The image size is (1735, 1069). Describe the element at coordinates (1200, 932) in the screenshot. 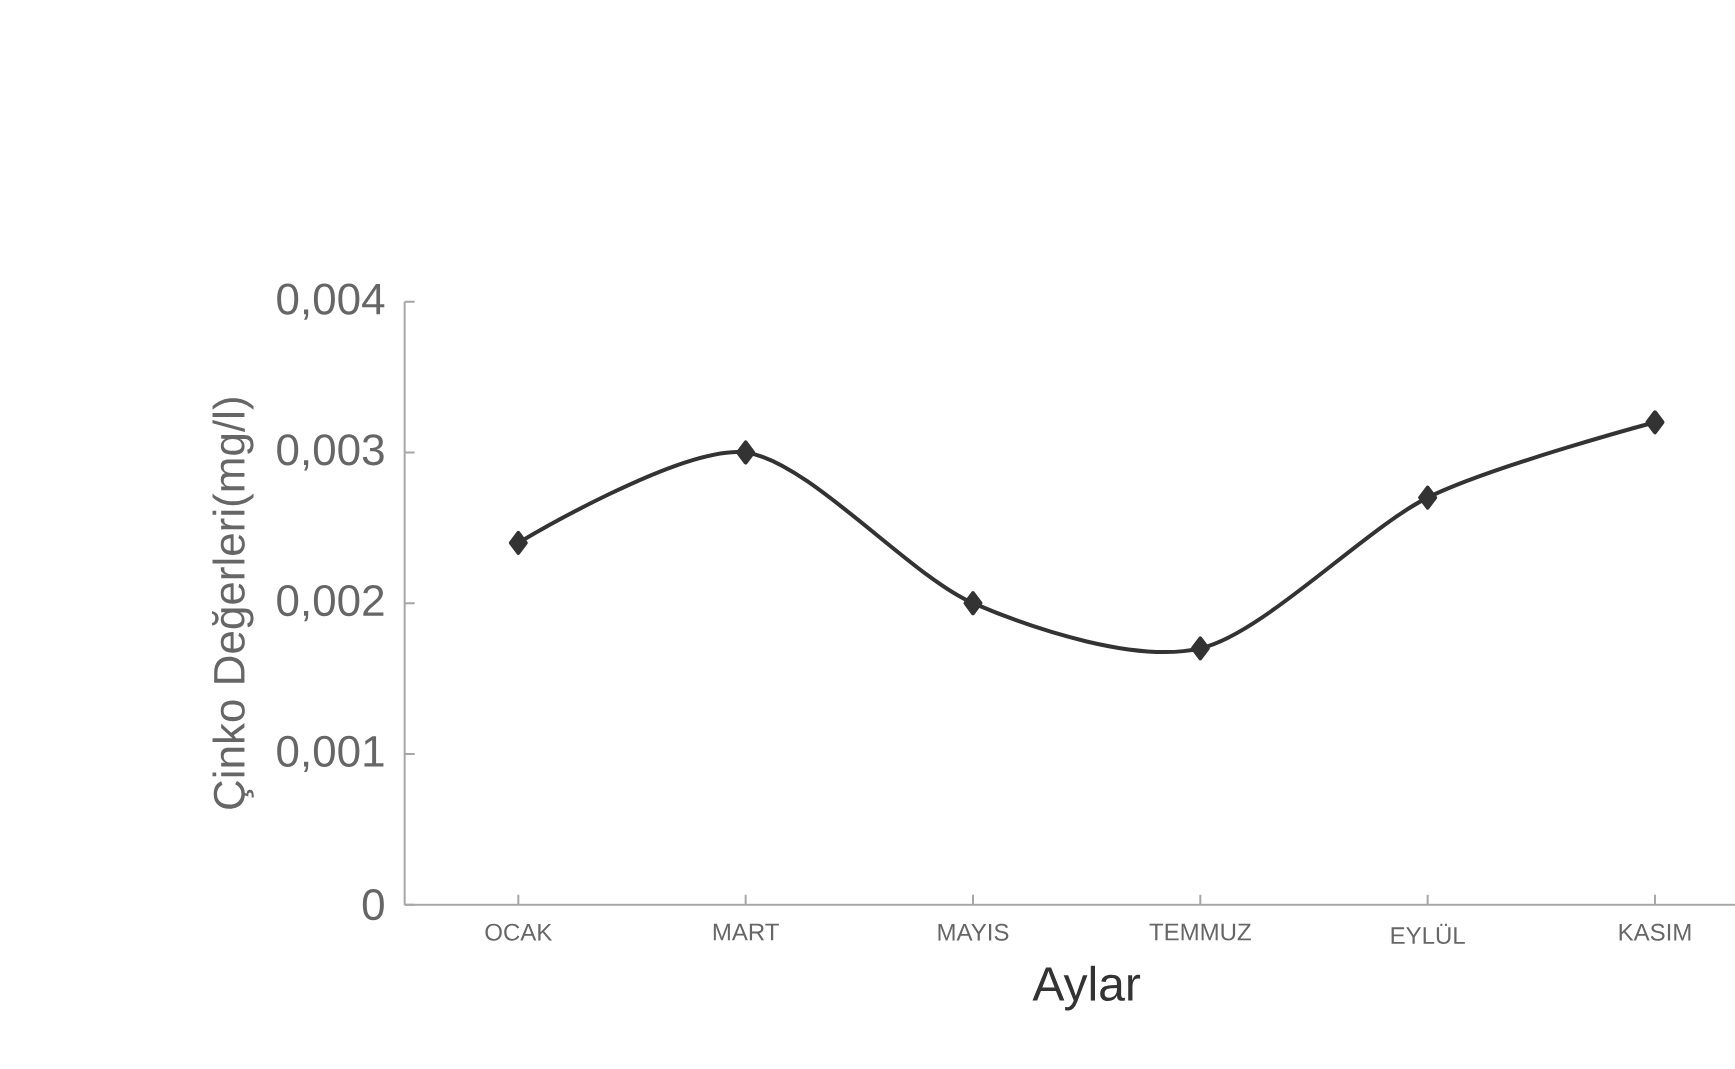

I see `x-tick-label: TEMMUZ` at that location.